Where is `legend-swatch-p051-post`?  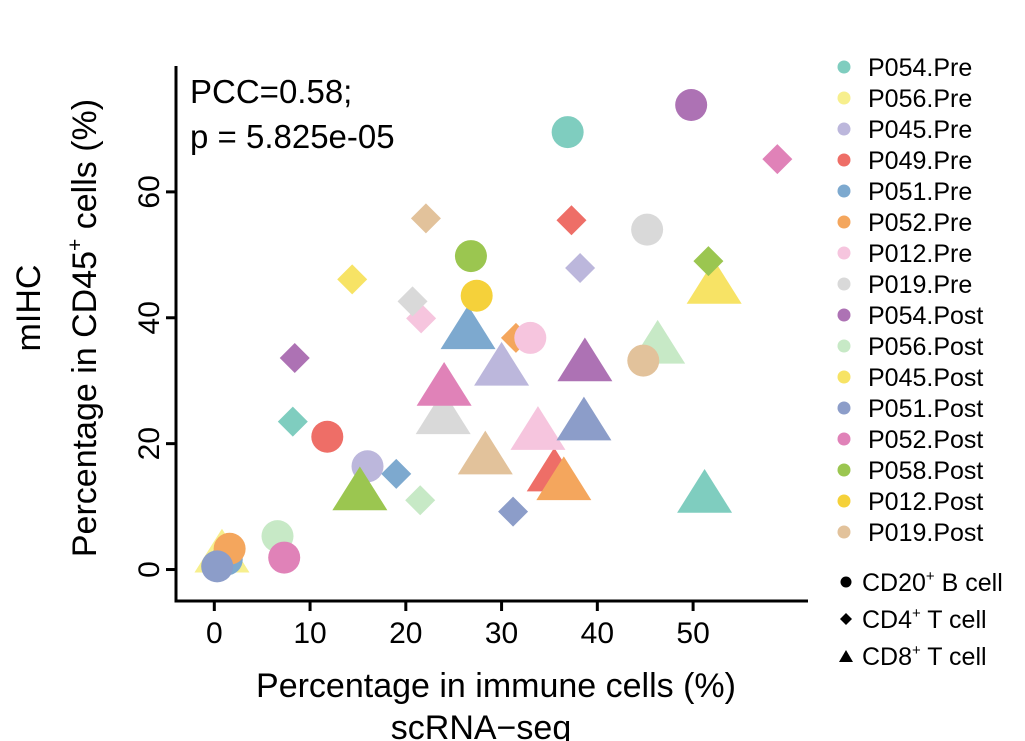 legend-swatch-p051-post is located at coordinates (844, 408).